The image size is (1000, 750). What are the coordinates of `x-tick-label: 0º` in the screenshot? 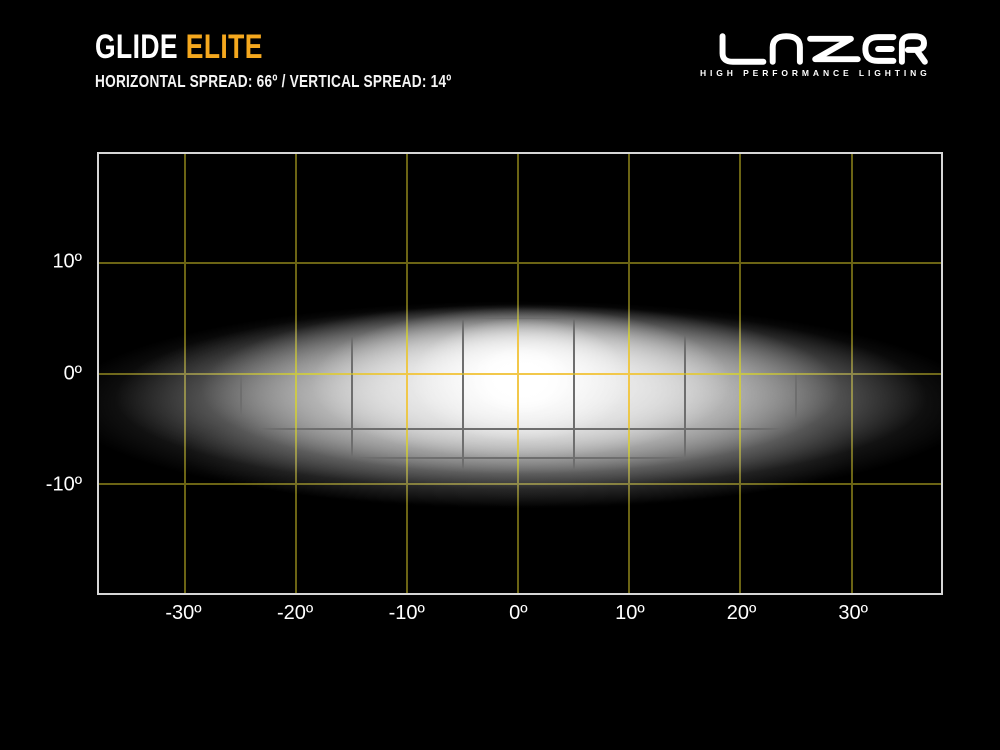 It's located at (518, 613).